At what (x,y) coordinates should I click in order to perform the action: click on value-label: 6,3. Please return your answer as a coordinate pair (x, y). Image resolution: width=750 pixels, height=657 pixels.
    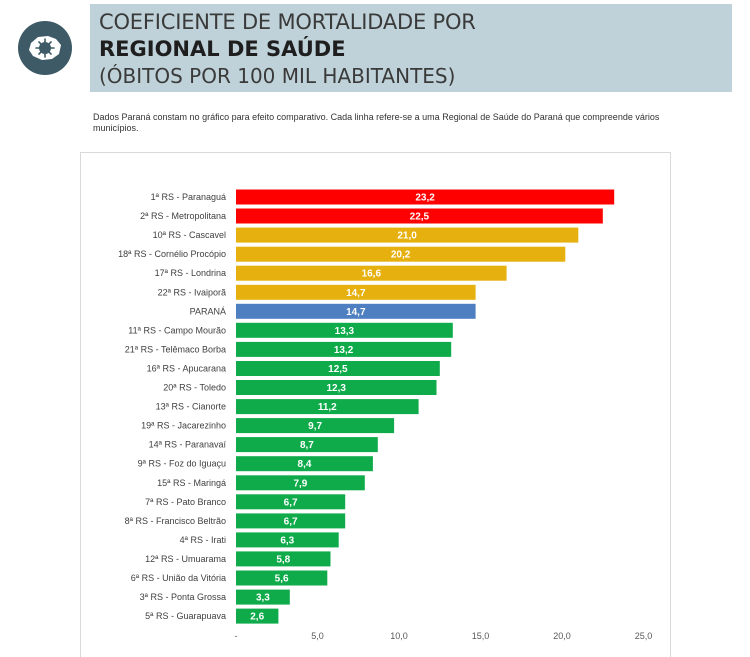
    Looking at the image, I should click on (287, 540).